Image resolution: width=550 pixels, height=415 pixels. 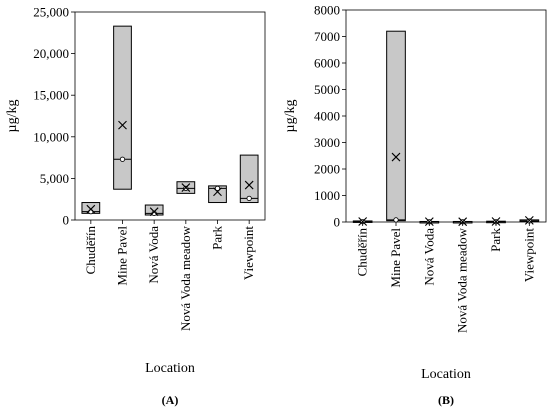 What do you see at coordinates (54, 178) in the screenshot?
I see `y-tick-label: 5,000` at bounding box center [54, 178].